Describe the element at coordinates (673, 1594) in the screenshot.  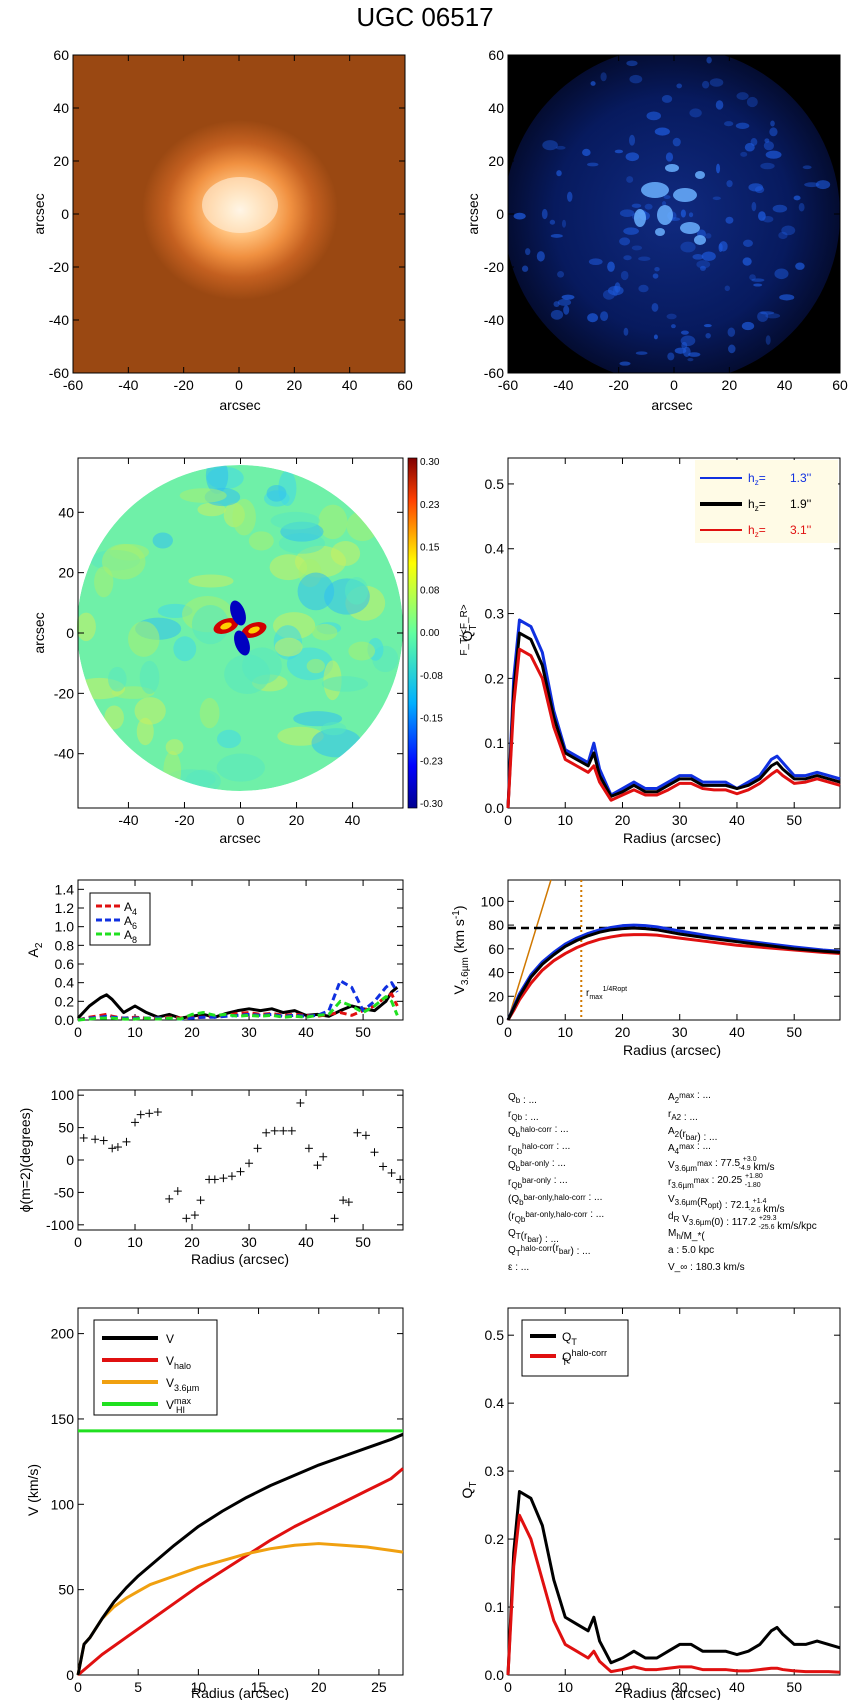
I see `qt2-series-line` at that location.